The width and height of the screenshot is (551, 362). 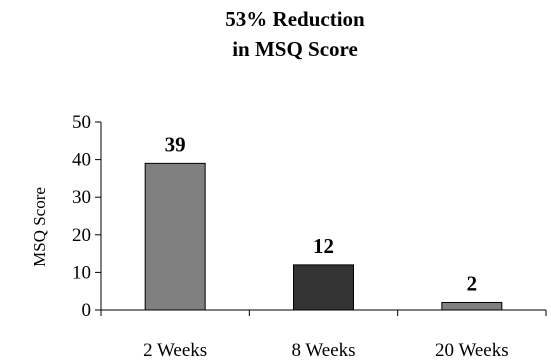 What do you see at coordinates (39, 227) in the screenshot?
I see `y-axis-label: MSQ Score` at bounding box center [39, 227].